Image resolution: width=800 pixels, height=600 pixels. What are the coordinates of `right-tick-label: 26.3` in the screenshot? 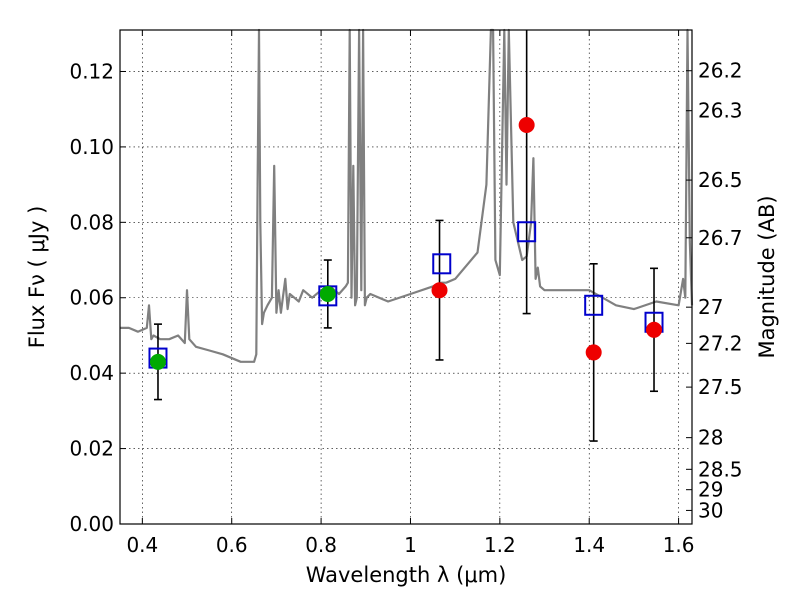 It's located at (720, 111).